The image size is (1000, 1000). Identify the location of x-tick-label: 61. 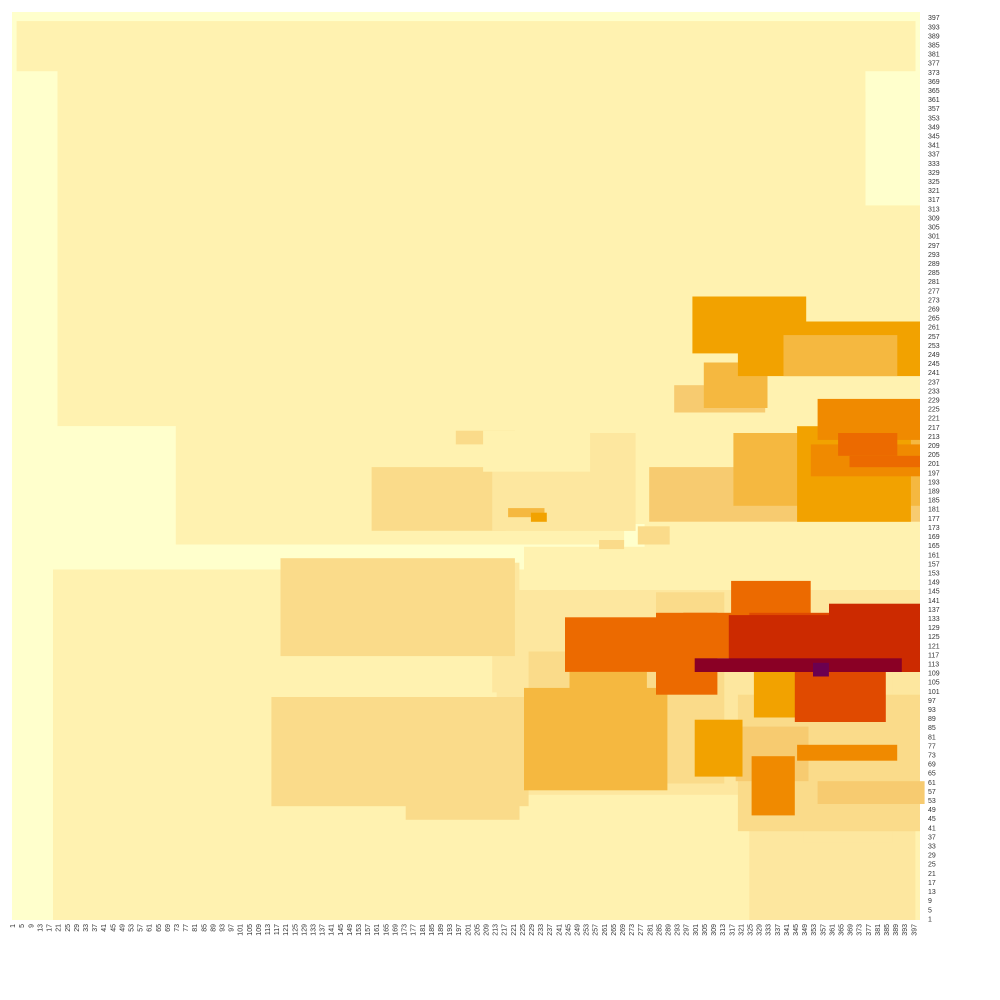
(150, 928).